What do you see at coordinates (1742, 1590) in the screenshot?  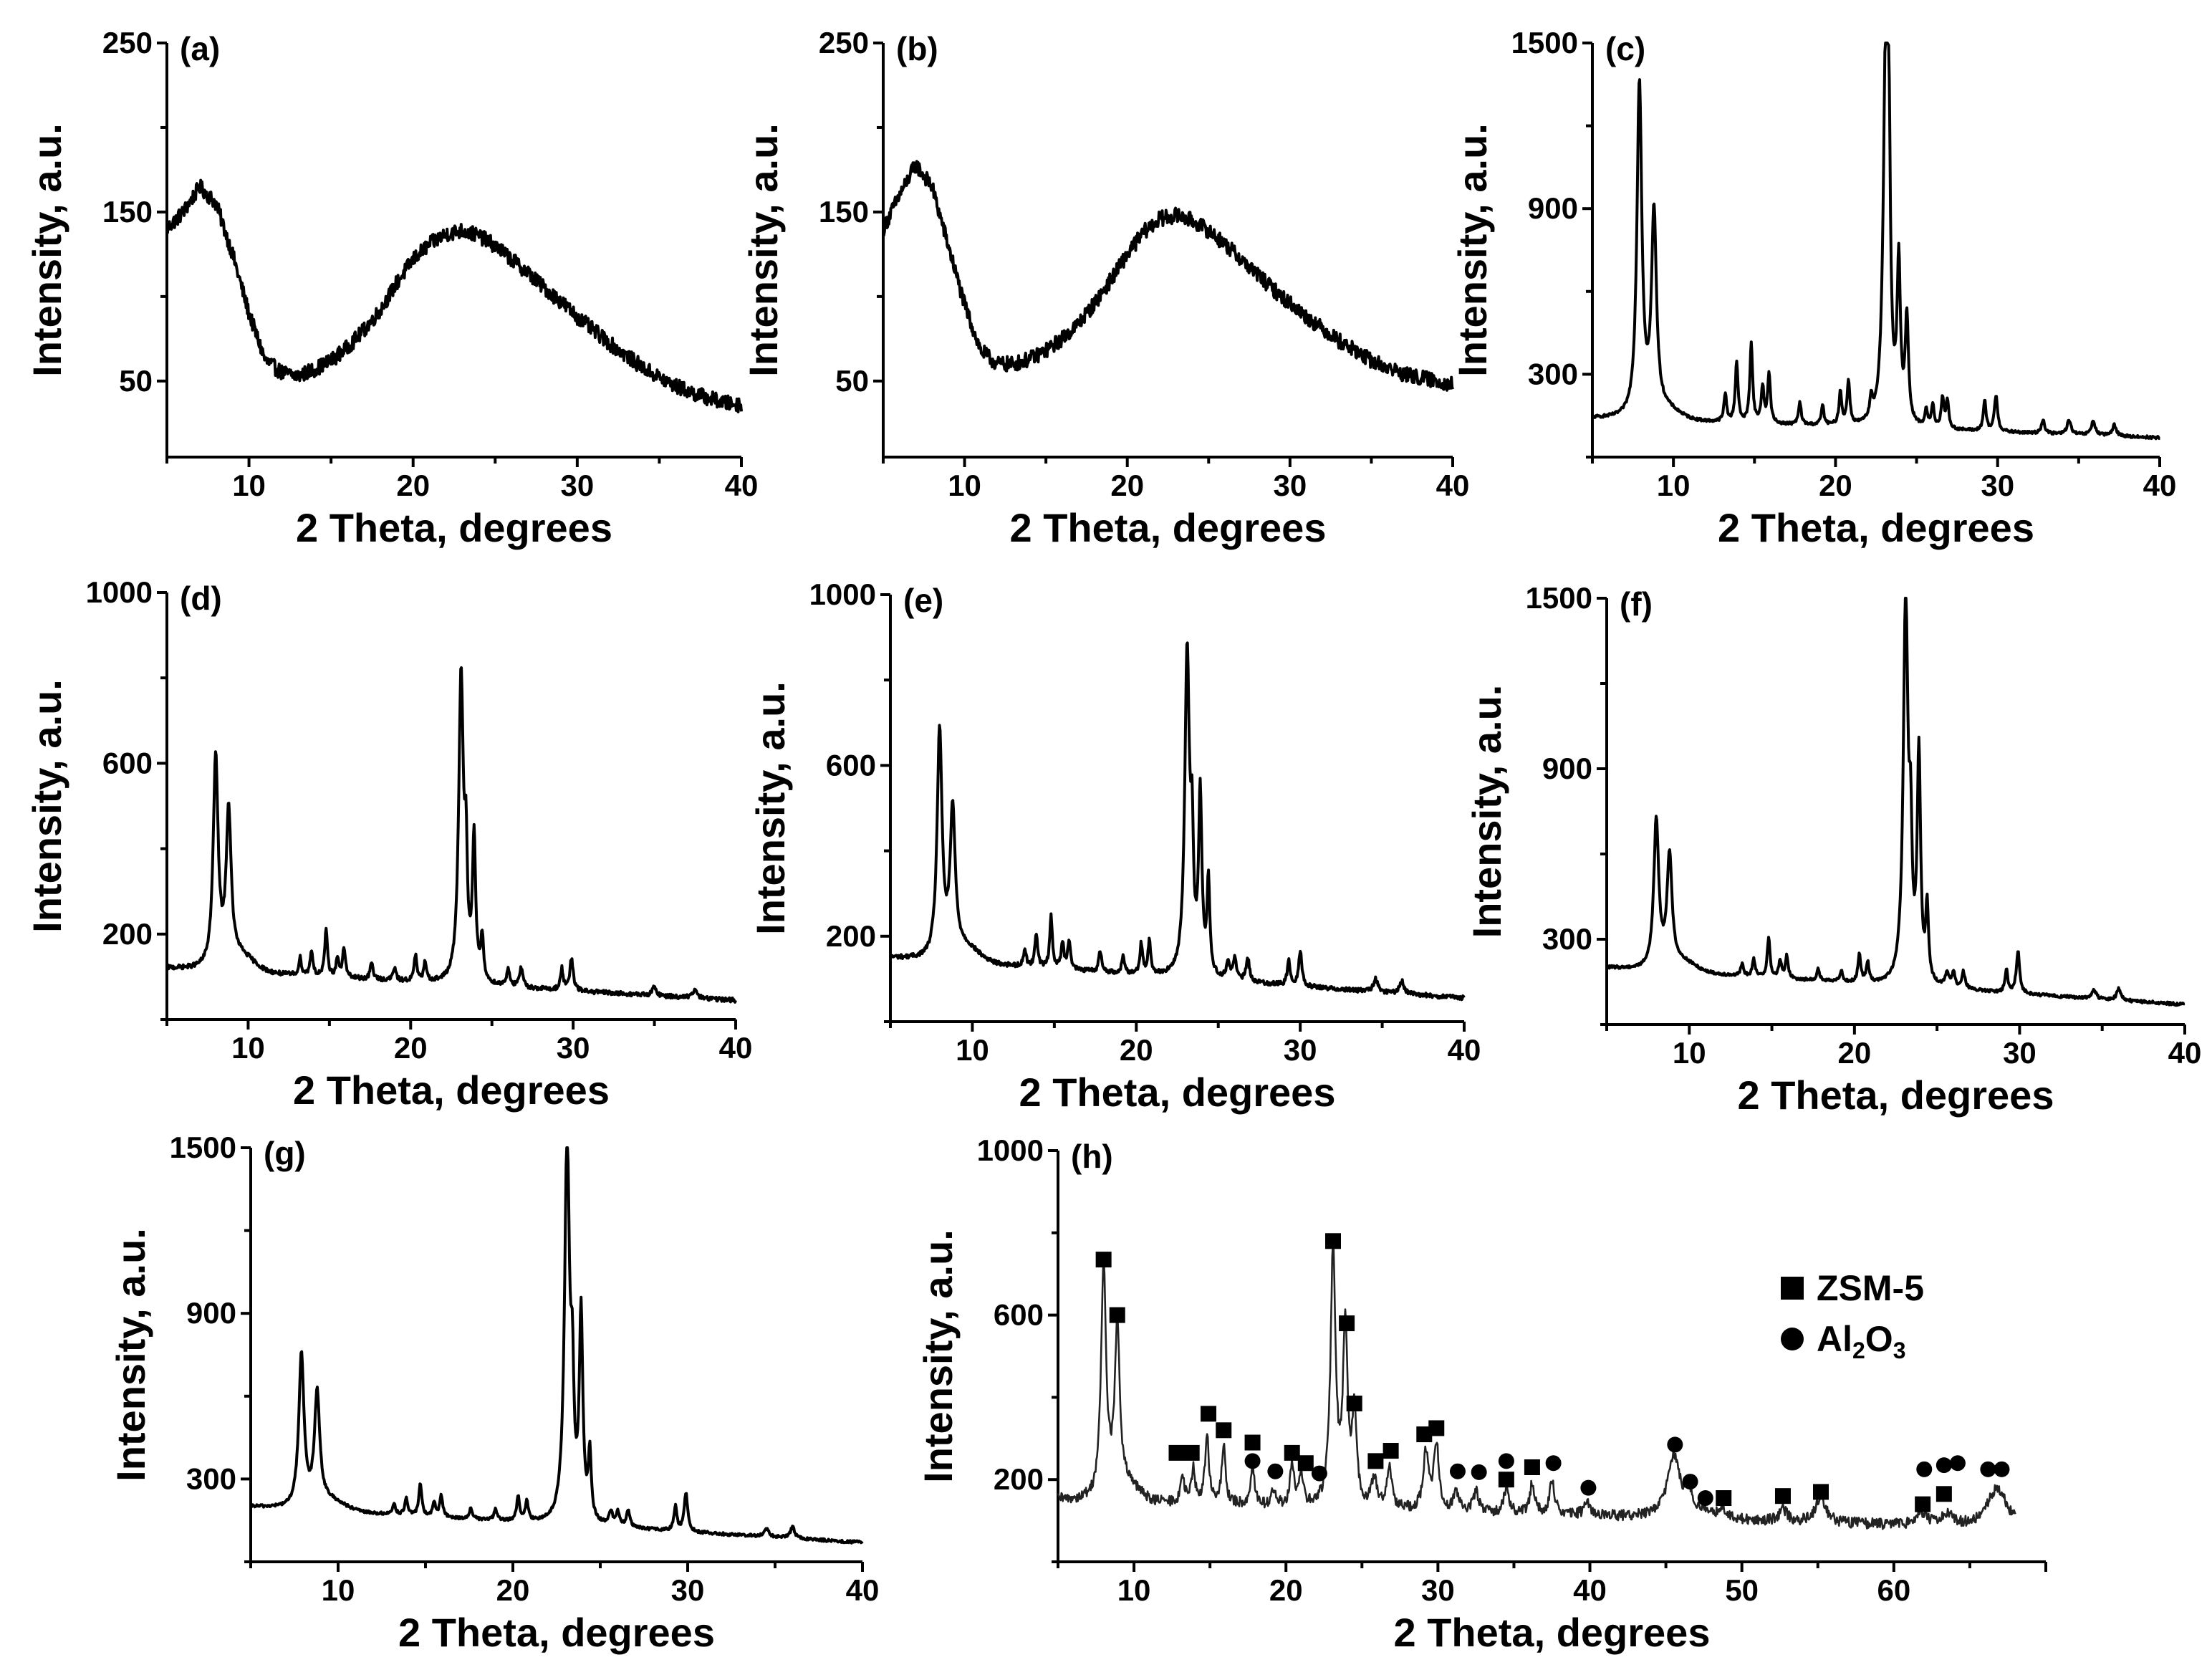 I see `x-tick-label: 50` at bounding box center [1742, 1590].